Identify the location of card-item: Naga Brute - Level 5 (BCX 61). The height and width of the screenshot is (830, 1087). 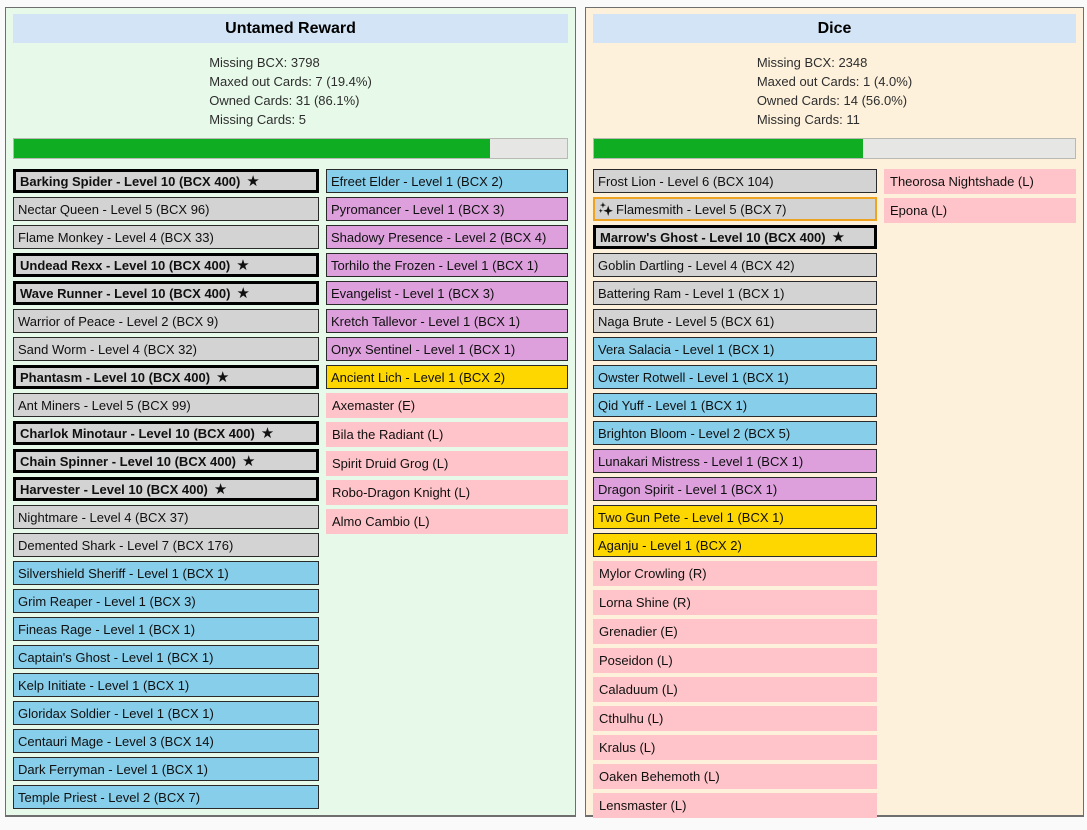
(735, 321).